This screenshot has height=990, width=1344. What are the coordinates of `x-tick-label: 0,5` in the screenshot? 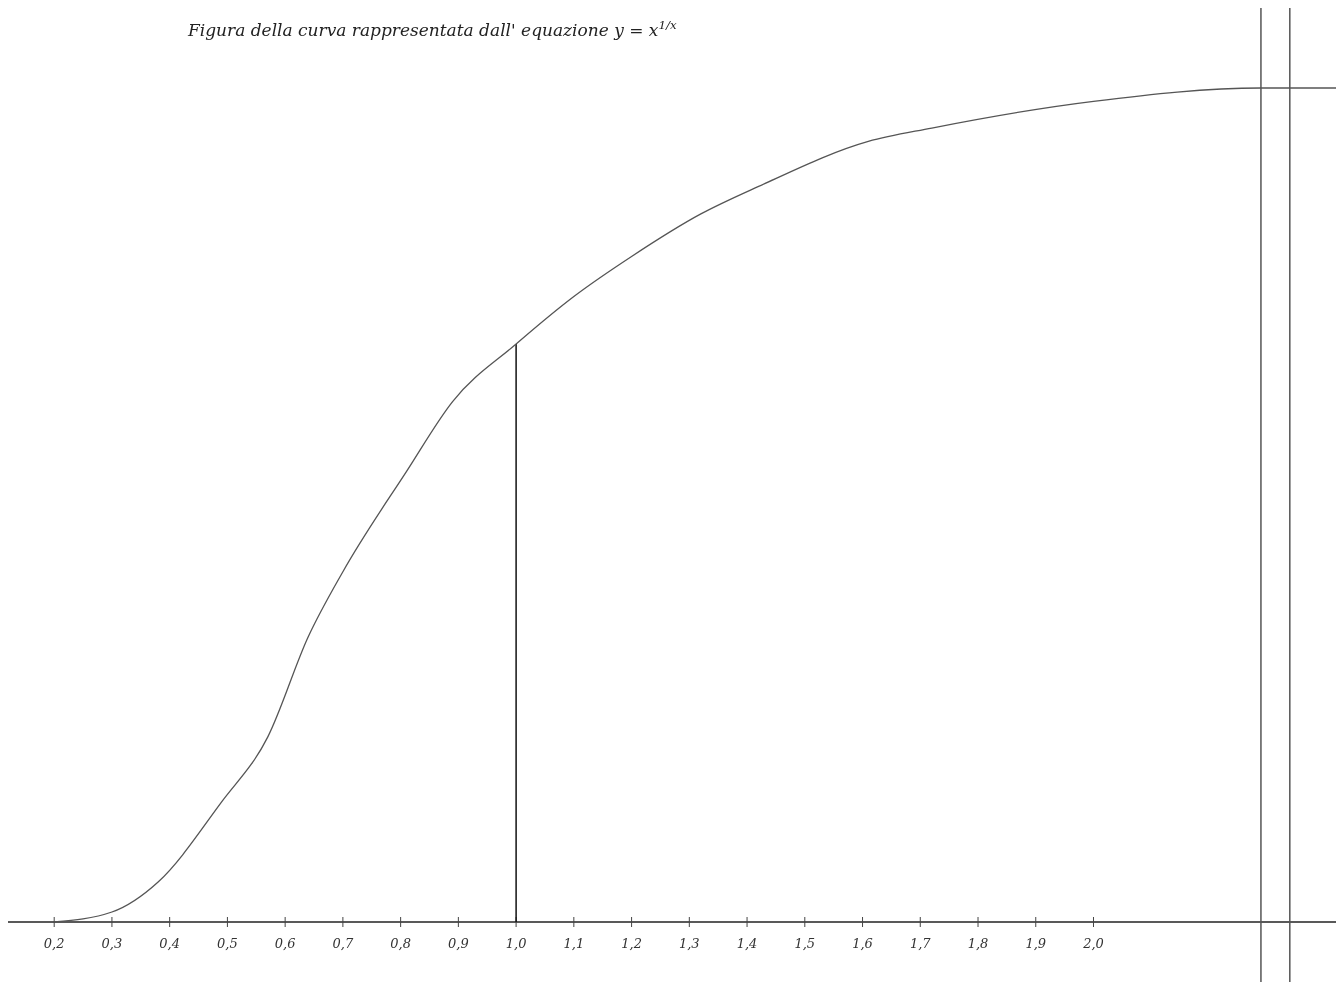 It's located at (227, 943).